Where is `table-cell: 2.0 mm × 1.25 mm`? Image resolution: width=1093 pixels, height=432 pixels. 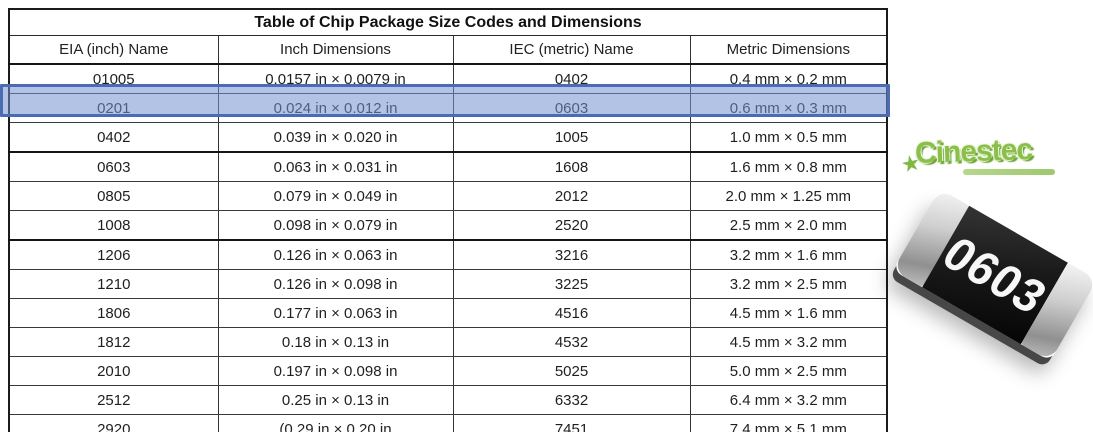 table-cell: 2.0 mm × 1.25 mm is located at coordinates (788, 196).